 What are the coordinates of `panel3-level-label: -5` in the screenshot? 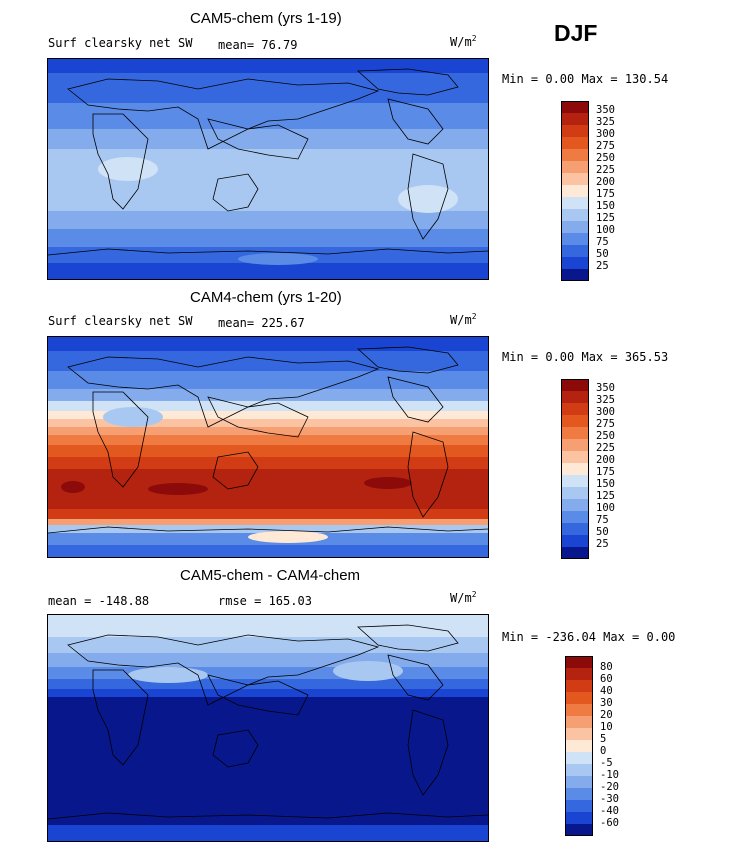 It's located at (606, 763).